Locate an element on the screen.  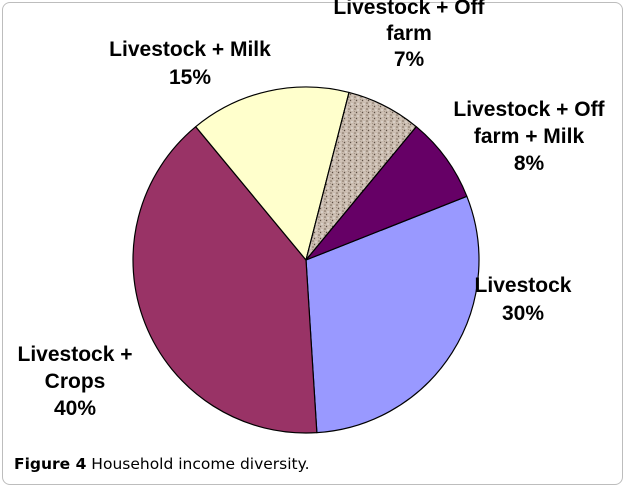
pie-slice-livestock is located at coordinates (392, 314).